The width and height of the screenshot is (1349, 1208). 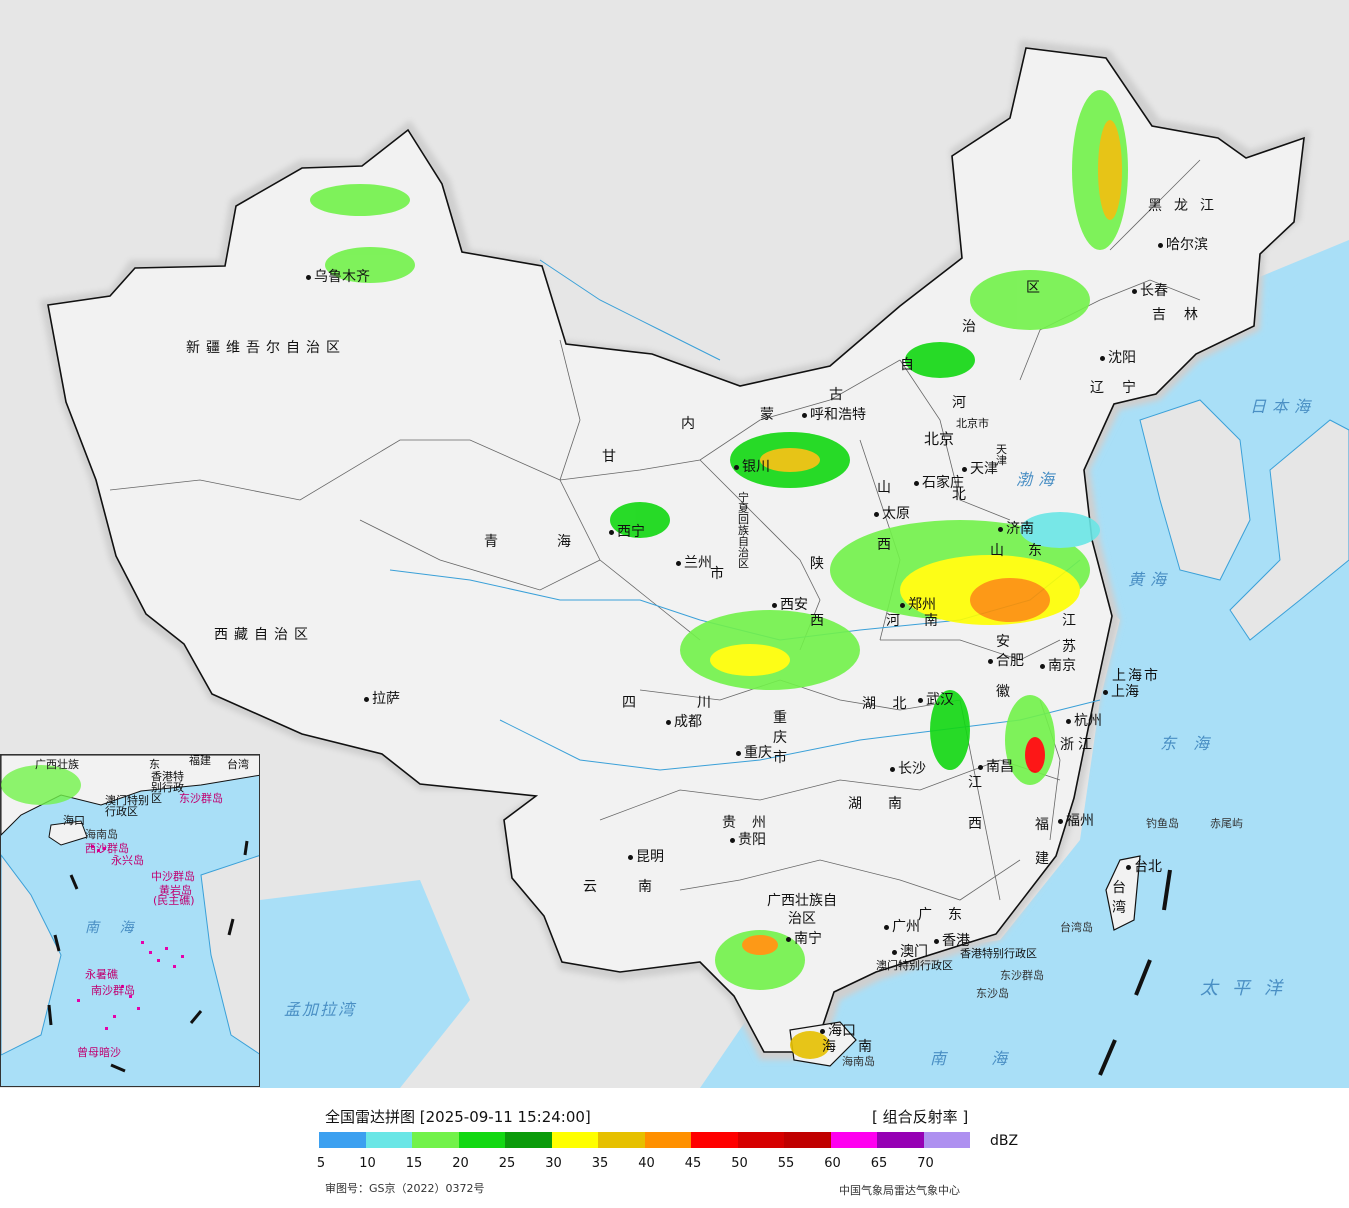 What do you see at coordinates (609, 457) in the screenshot?
I see `province-gansu: 甘` at bounding box center [609, 457].